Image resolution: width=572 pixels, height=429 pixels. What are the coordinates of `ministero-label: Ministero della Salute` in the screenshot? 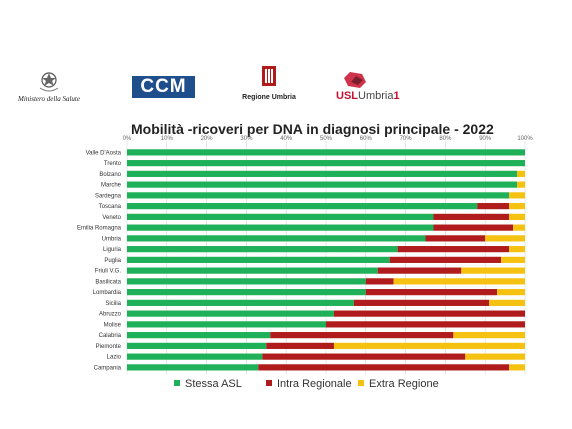 It's located at (49, 99).